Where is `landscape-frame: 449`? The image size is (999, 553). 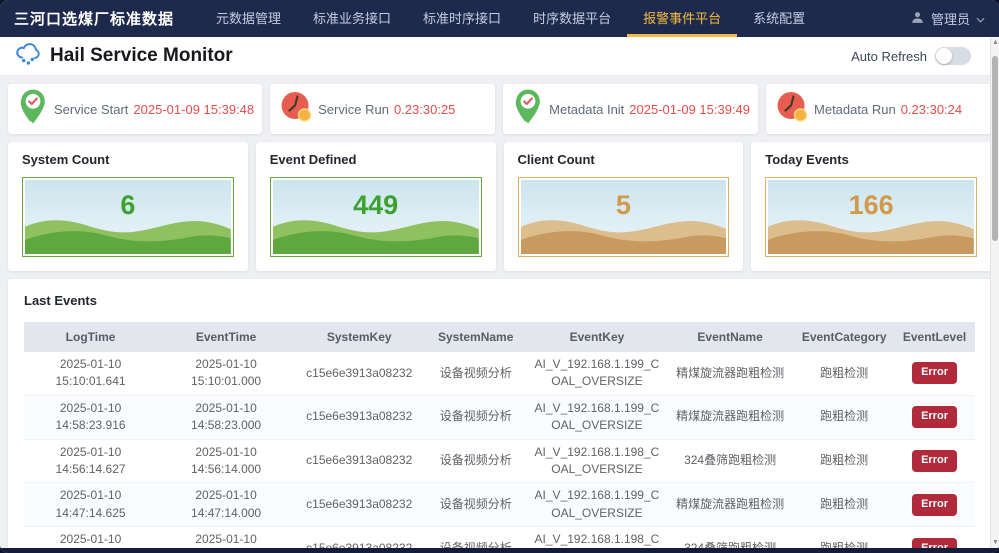
landscape-frame: 449 is located at coordinates (375, 217).